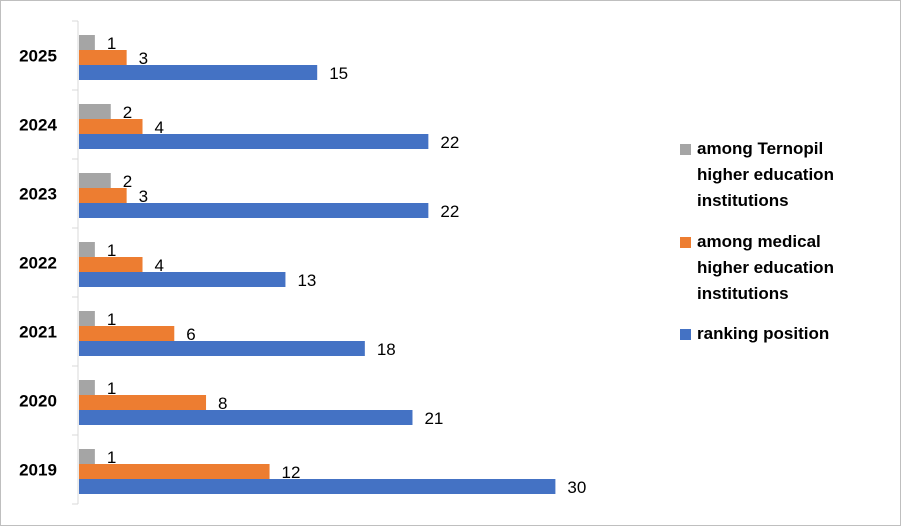 The width and height of the screenshot is (901, 526). I want to click on legend-label-line: among medical, so click(759, 241).